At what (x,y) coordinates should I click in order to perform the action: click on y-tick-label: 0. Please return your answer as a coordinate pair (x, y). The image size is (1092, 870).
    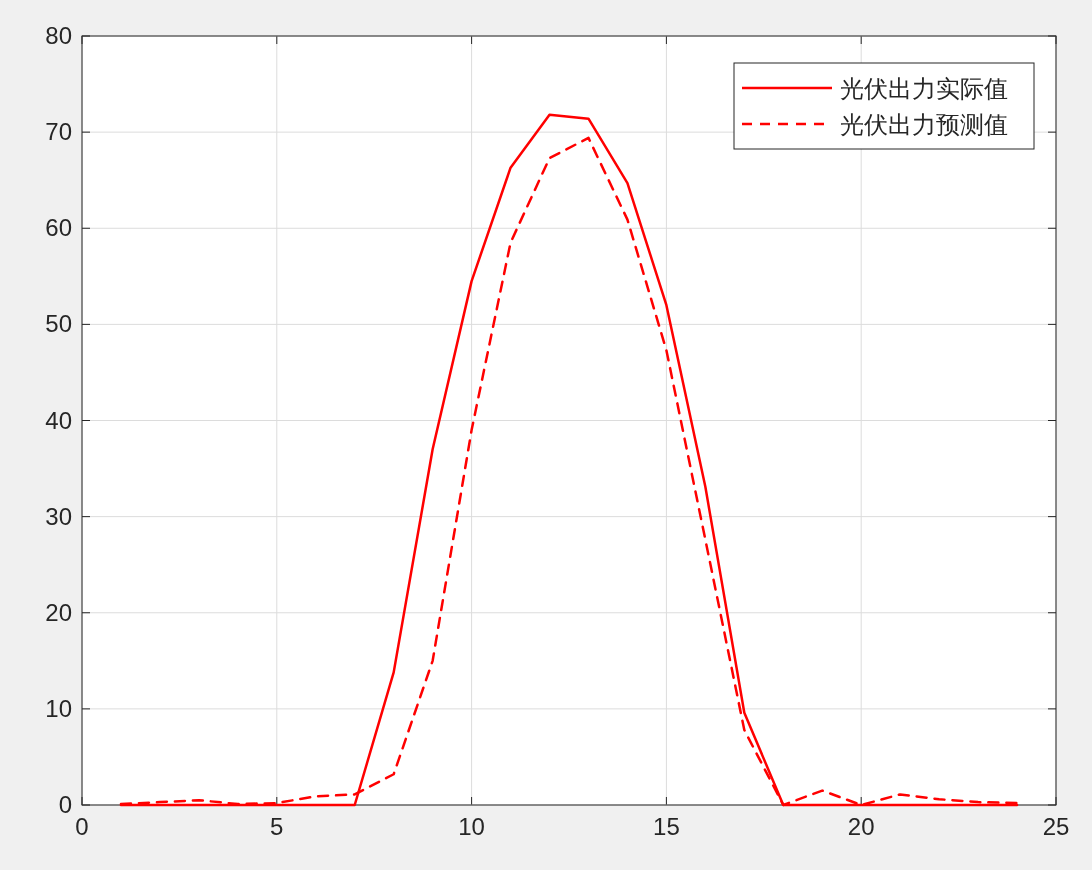
    Looking at the image, I should click on (65, 804).